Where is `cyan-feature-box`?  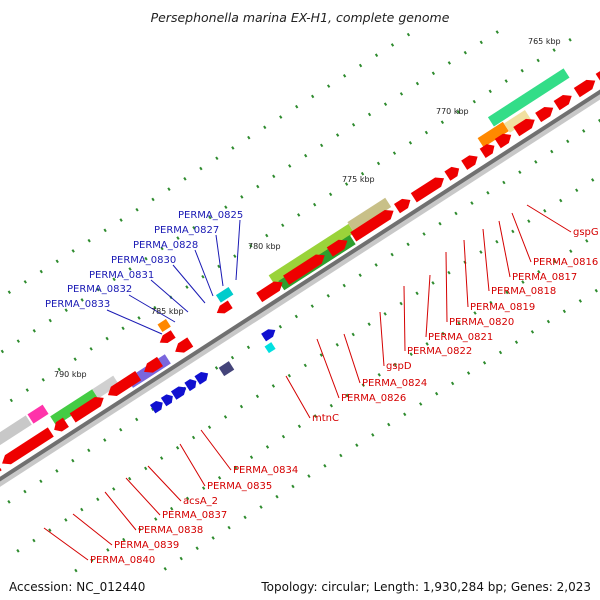 cyan-feature-box is located at coordinates (270, 348).